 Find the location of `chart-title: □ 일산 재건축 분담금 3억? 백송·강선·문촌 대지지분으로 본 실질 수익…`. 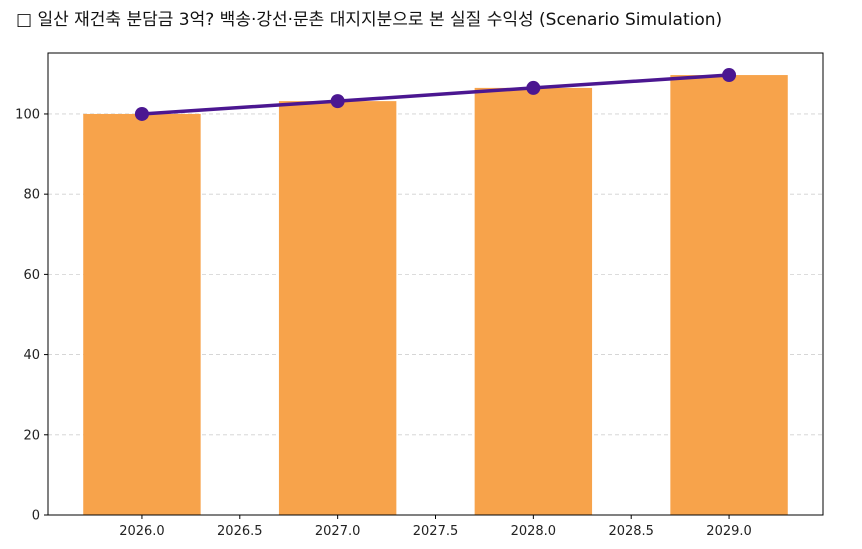

chart-title: □ 일산 재건축 분담금 3억? 백송·강선·문촌 대지지분으로 본 실질 수익… is located at coordinates (369, 20).